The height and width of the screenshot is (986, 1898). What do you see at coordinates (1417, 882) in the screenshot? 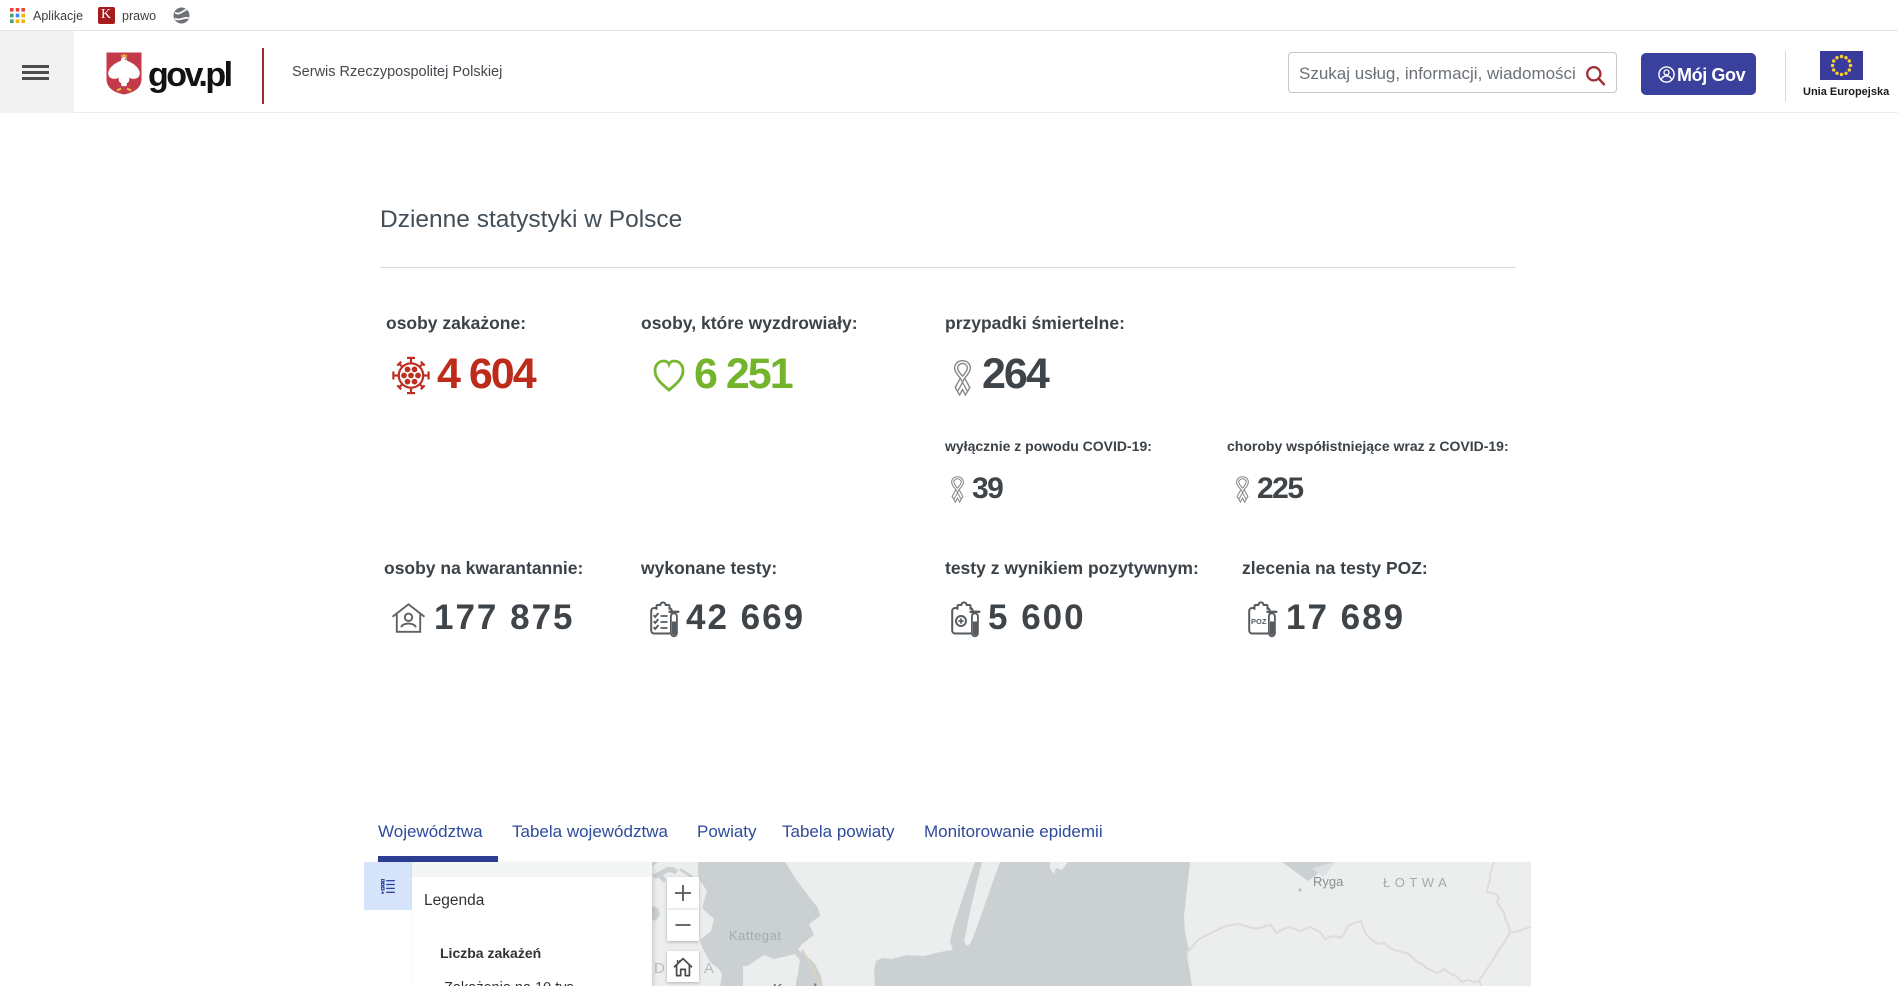
I see `svg-text: ŁOTWA` at bounding box center [1417, 882].